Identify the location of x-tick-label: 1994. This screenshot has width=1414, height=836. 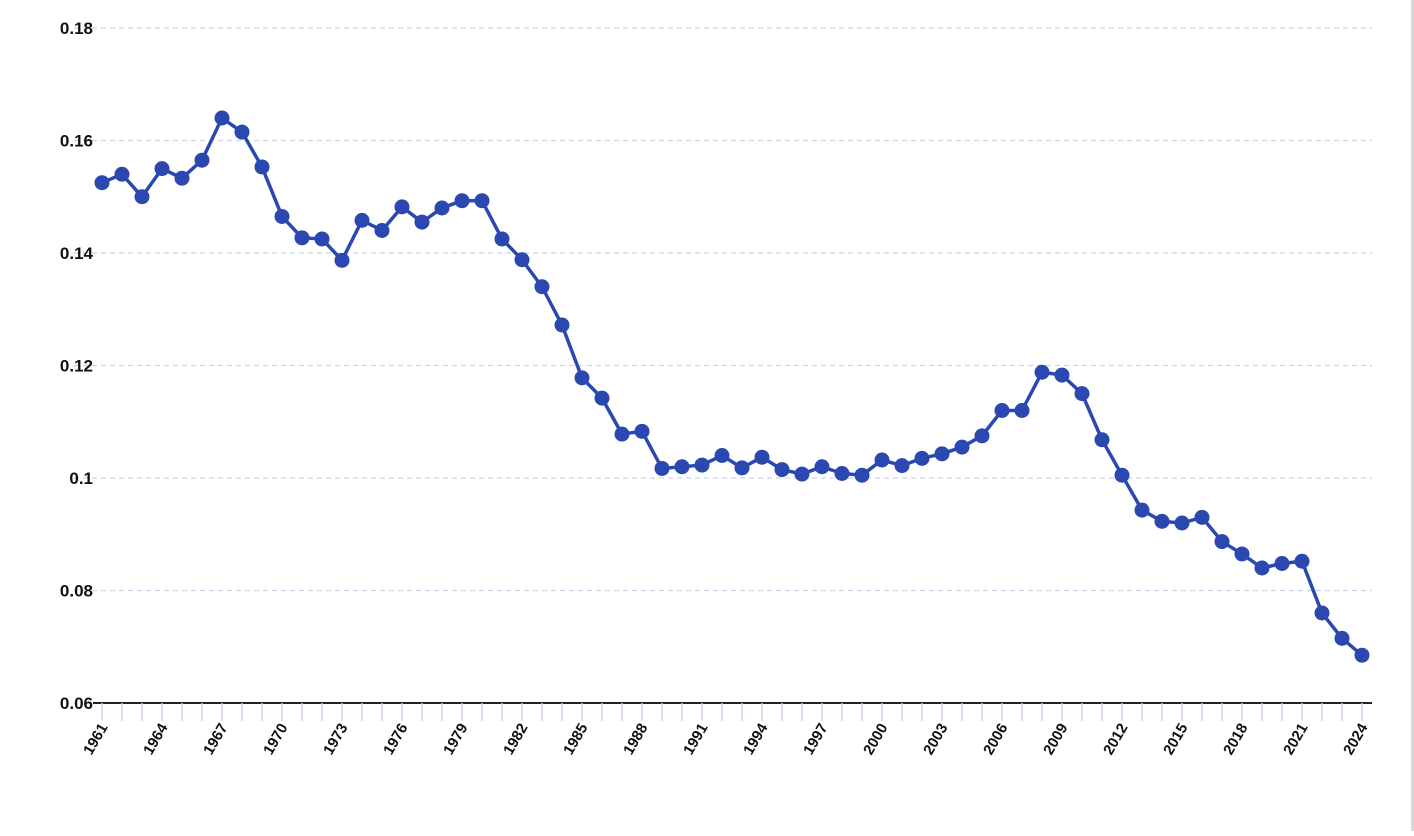
(756, 739).